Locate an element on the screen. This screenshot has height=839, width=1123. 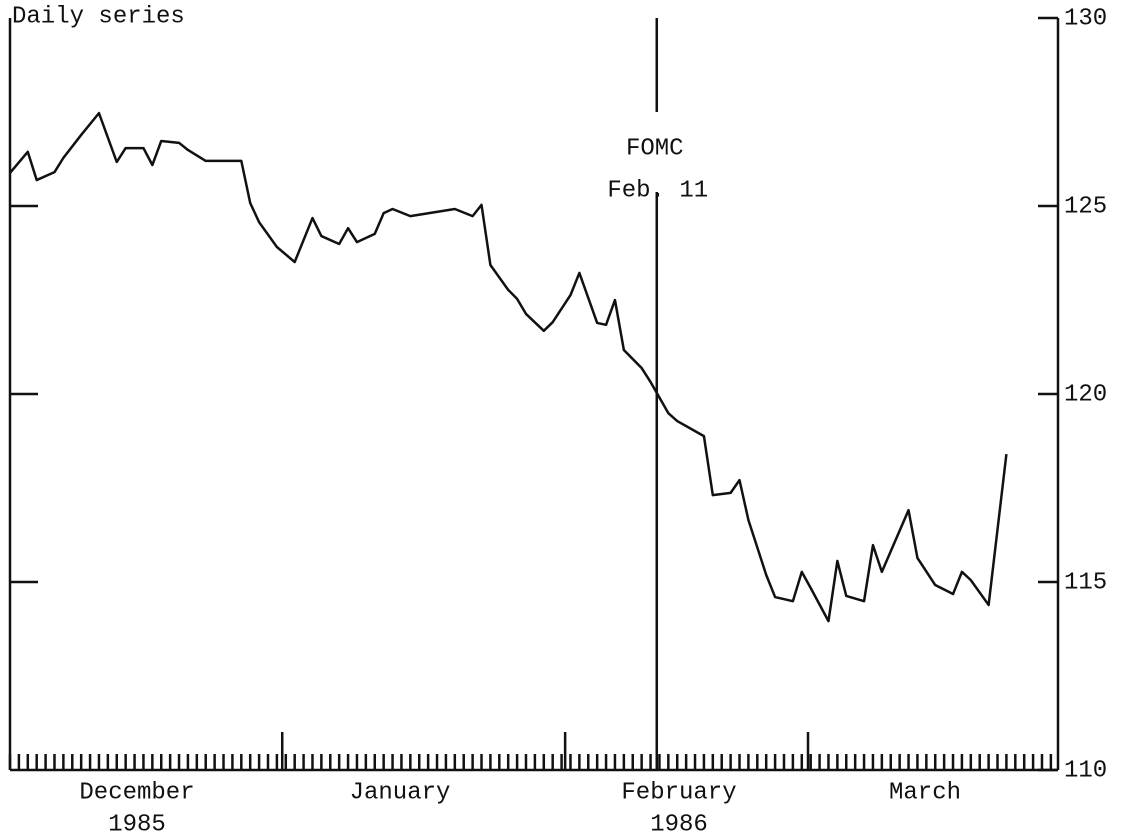
chart-title: Daily series is located at coordinates (98, 16).